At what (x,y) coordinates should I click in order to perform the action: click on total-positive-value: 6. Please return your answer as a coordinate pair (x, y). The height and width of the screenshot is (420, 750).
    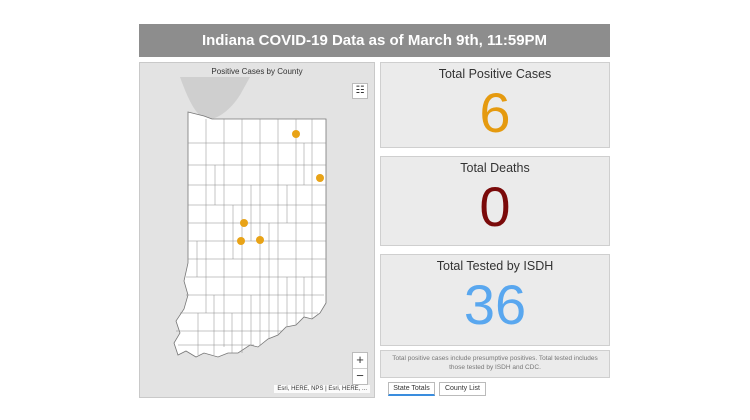
    Looking at the image, I should click on (495, 112).